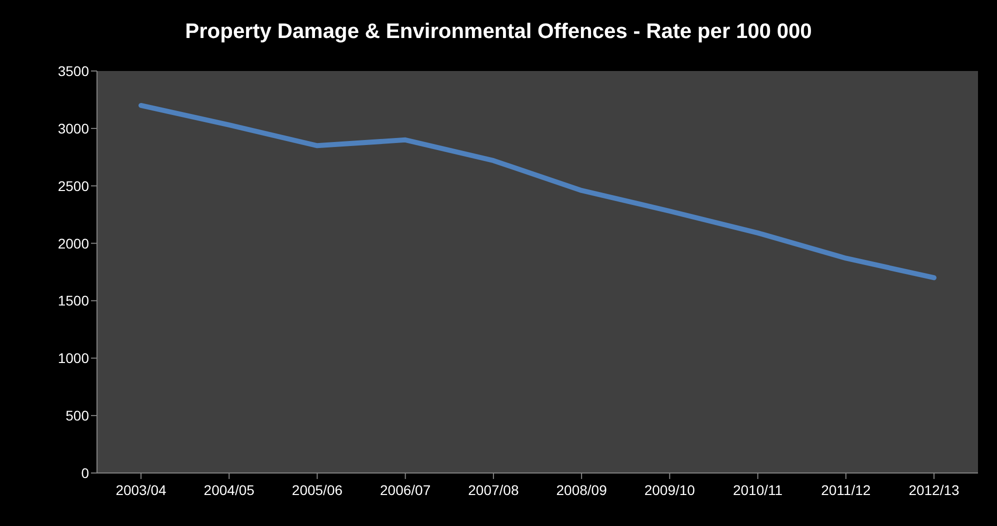 The image size is (997, 526). Describe the element at coordinates (498, 32) in the screenshot. I see `chart-title: Property Damage & Environmental Offences - Rate per 100 000` at that location.